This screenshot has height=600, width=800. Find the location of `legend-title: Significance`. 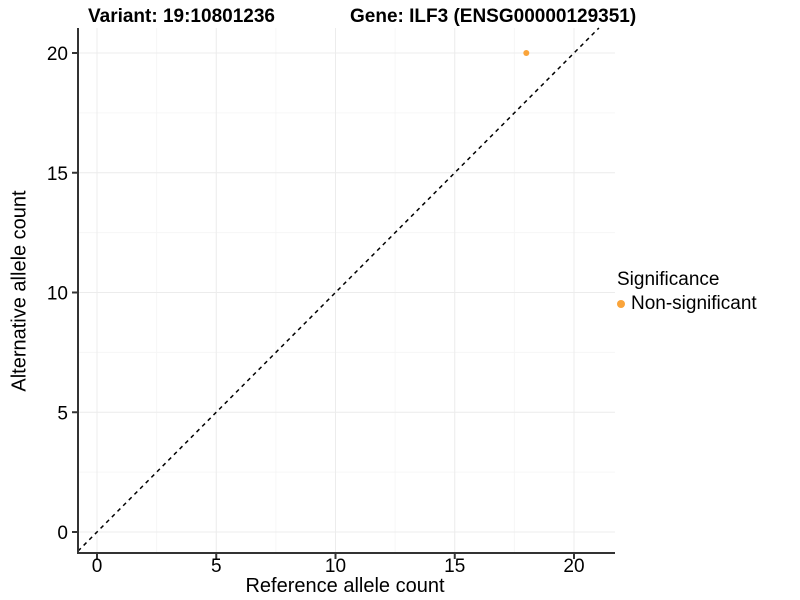

legend-title: Significance is located at coordinates (668, 279).